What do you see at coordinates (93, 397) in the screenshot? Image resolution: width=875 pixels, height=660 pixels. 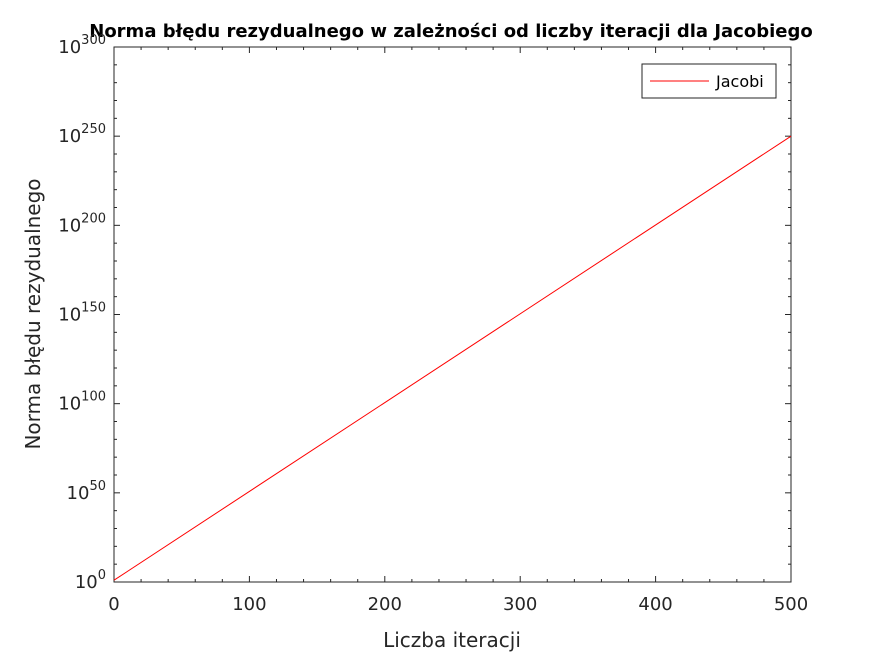 I see `y-tick-exponent: 100` at bounding box center [93, 397].